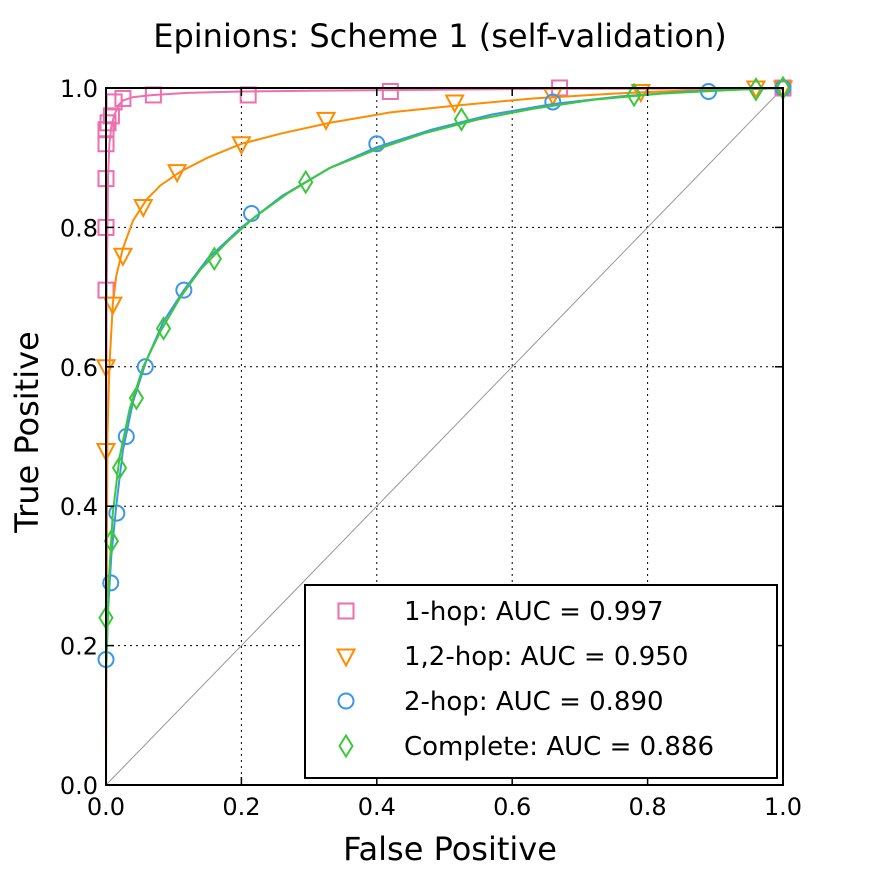 The width and height of the screenshot is (872, 872). I want to click on y-tick-label: 0.4, so click(79, 507).